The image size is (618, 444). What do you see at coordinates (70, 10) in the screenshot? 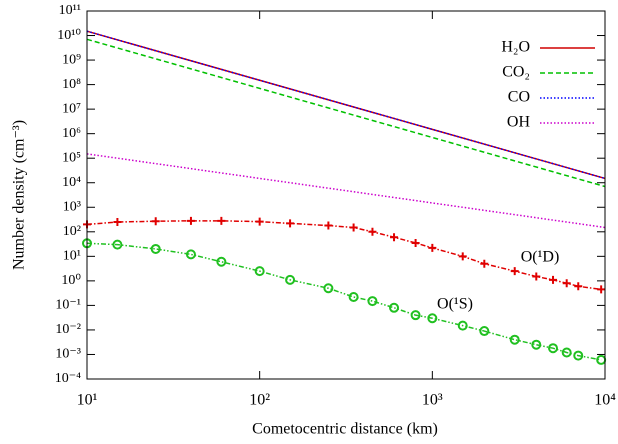
I see `y-tick-label: 10¹¹` at bounding box center [70, 10].